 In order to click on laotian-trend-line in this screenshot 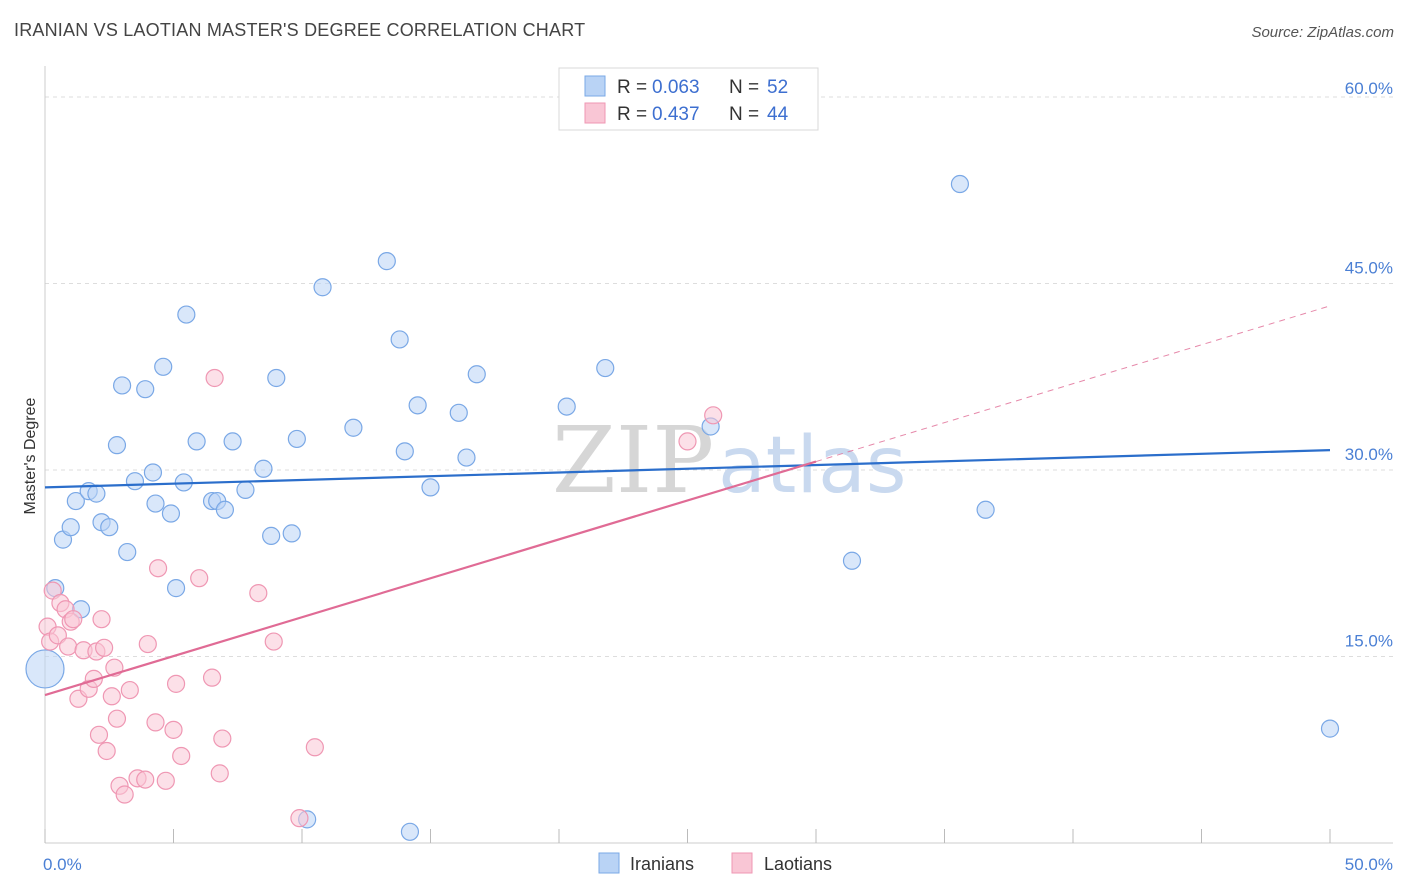, I will do `click(430, 578)`.